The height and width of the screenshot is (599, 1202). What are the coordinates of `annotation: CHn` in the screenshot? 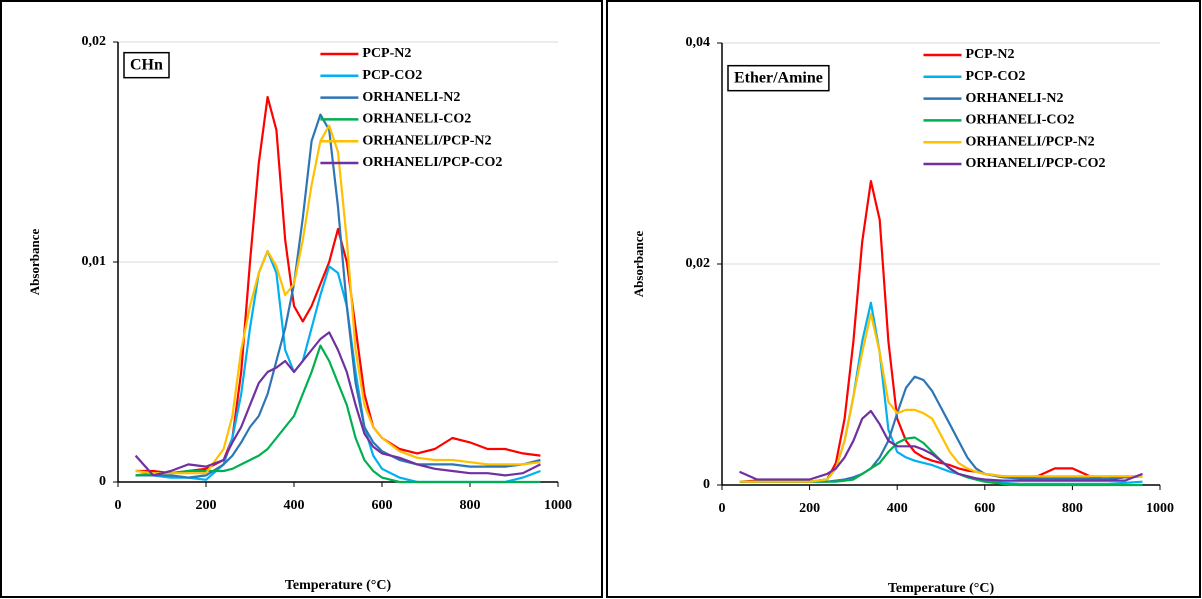 It's located at (146, 65).